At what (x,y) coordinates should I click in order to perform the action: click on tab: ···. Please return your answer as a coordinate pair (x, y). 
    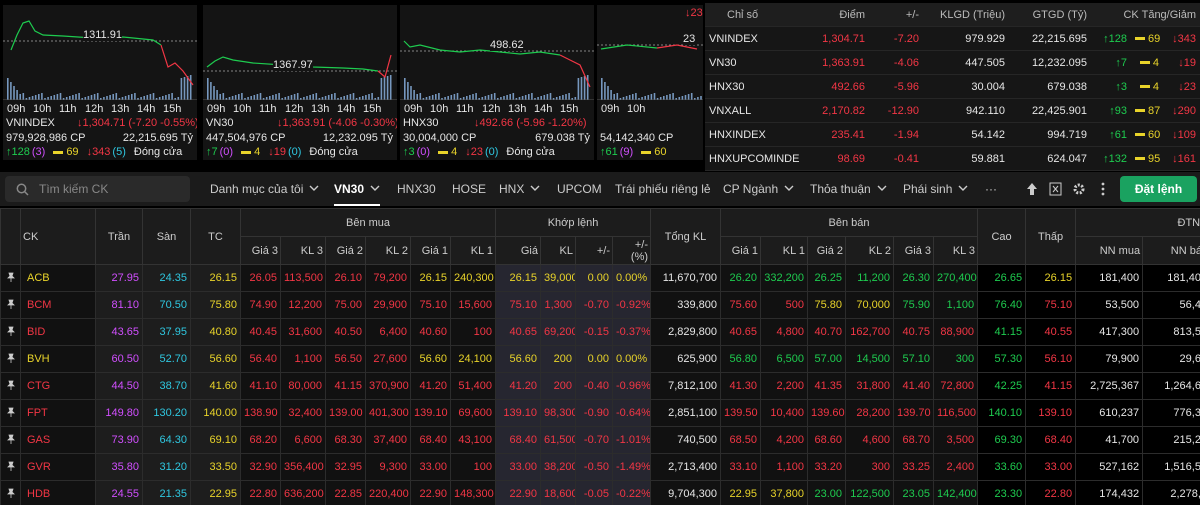
    Looking at the image, I should click on (991, 189).